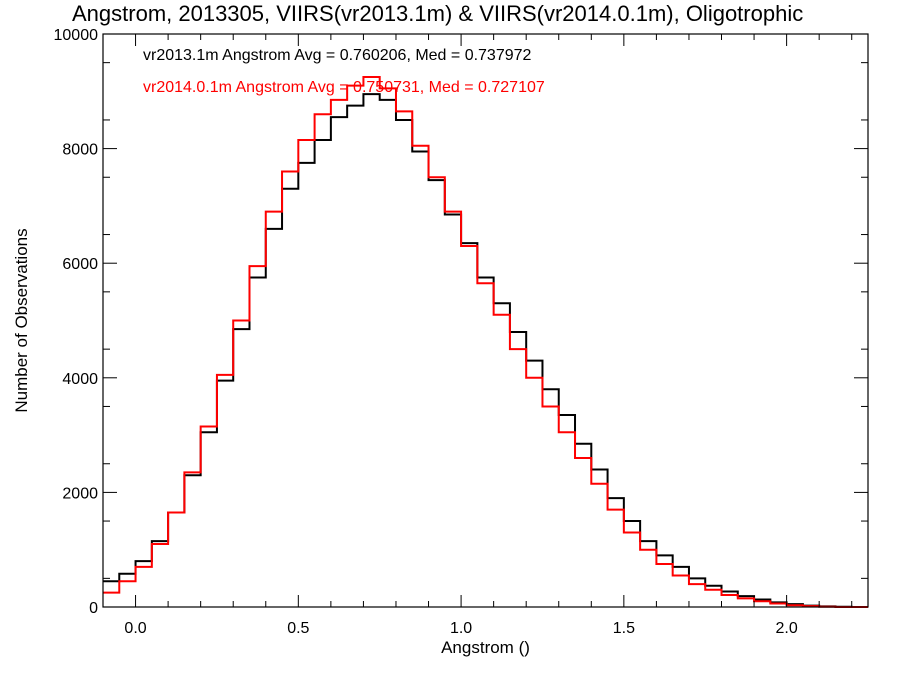 The image size is (900, 675). What do you see at coordinates (80, 264) in the screenshot?
I see `y-tick-label: 6000` at bounding box center [80, 264].